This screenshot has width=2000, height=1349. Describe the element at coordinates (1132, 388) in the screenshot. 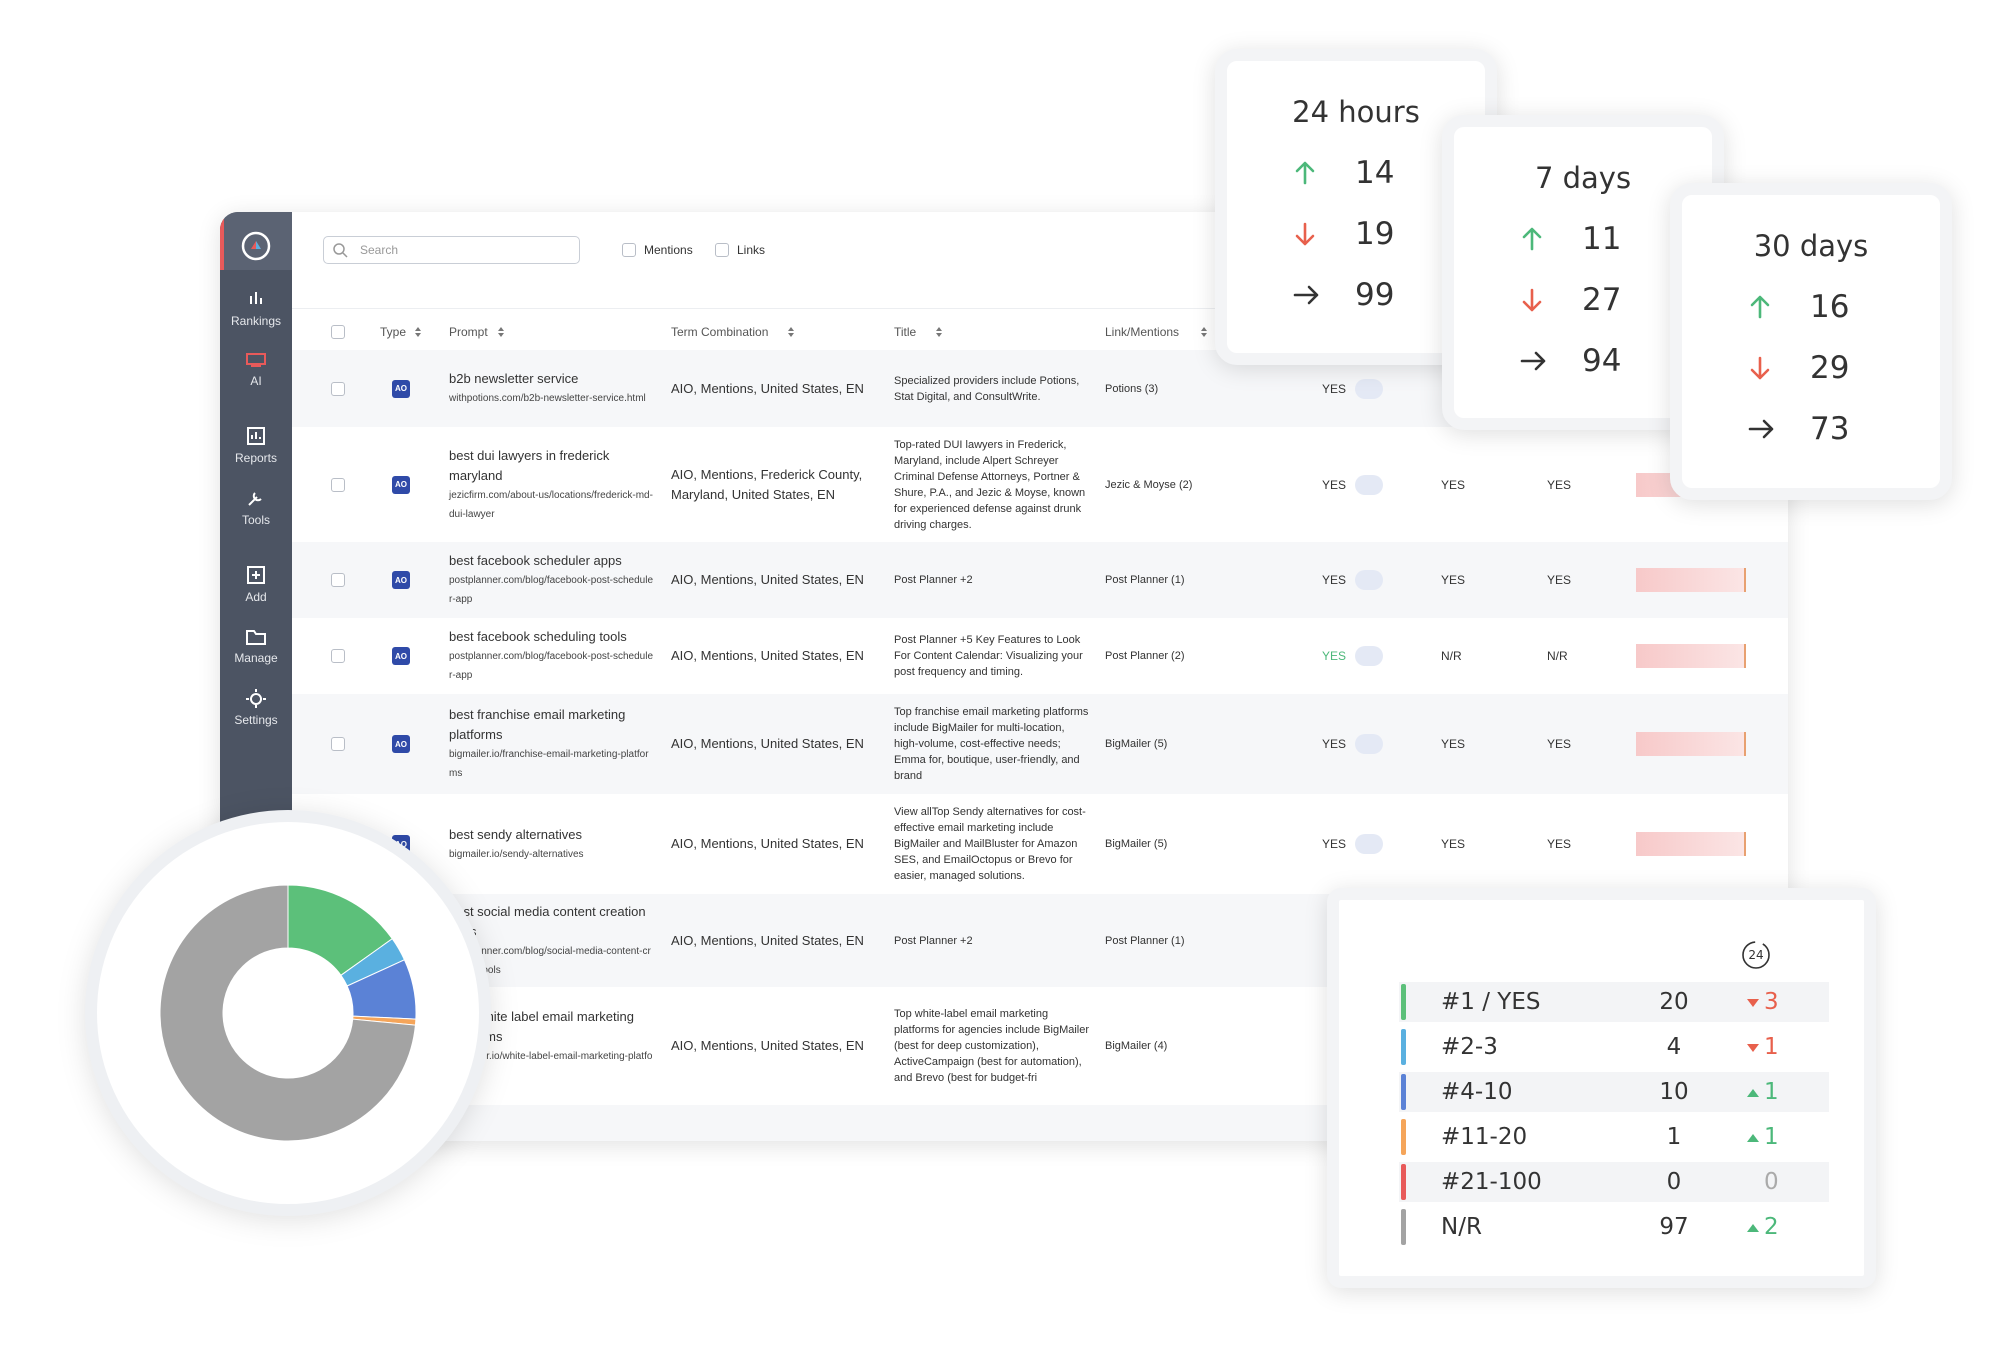

I see `link: Potions (3)` at that location.